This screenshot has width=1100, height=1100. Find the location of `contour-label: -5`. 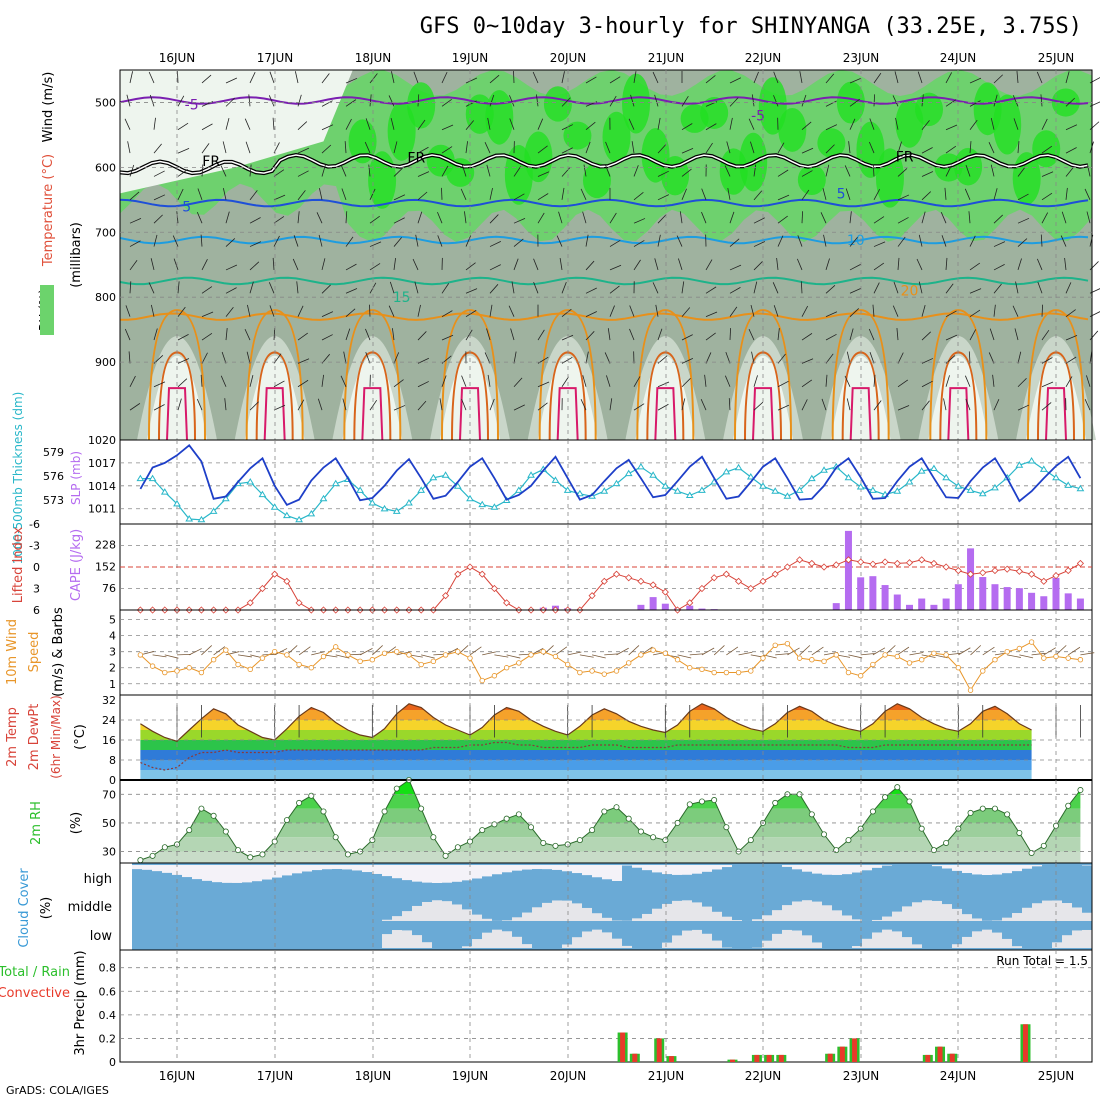

contour-label: -5 is located at coordinates (758, 116).